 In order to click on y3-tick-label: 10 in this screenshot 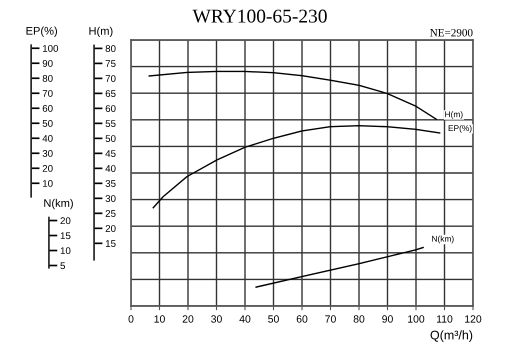, I will do `click(65, 250)`.